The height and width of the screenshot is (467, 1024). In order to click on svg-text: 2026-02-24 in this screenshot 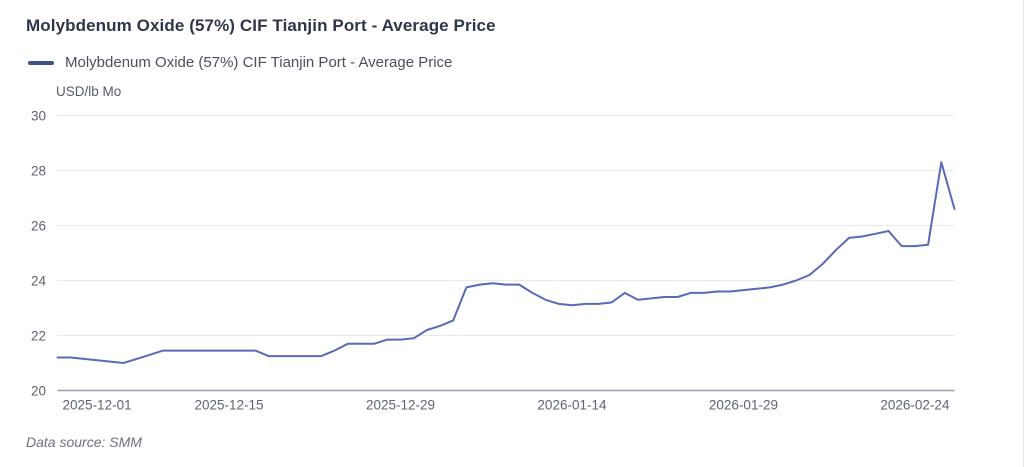, I will do `click(915, 405)`.